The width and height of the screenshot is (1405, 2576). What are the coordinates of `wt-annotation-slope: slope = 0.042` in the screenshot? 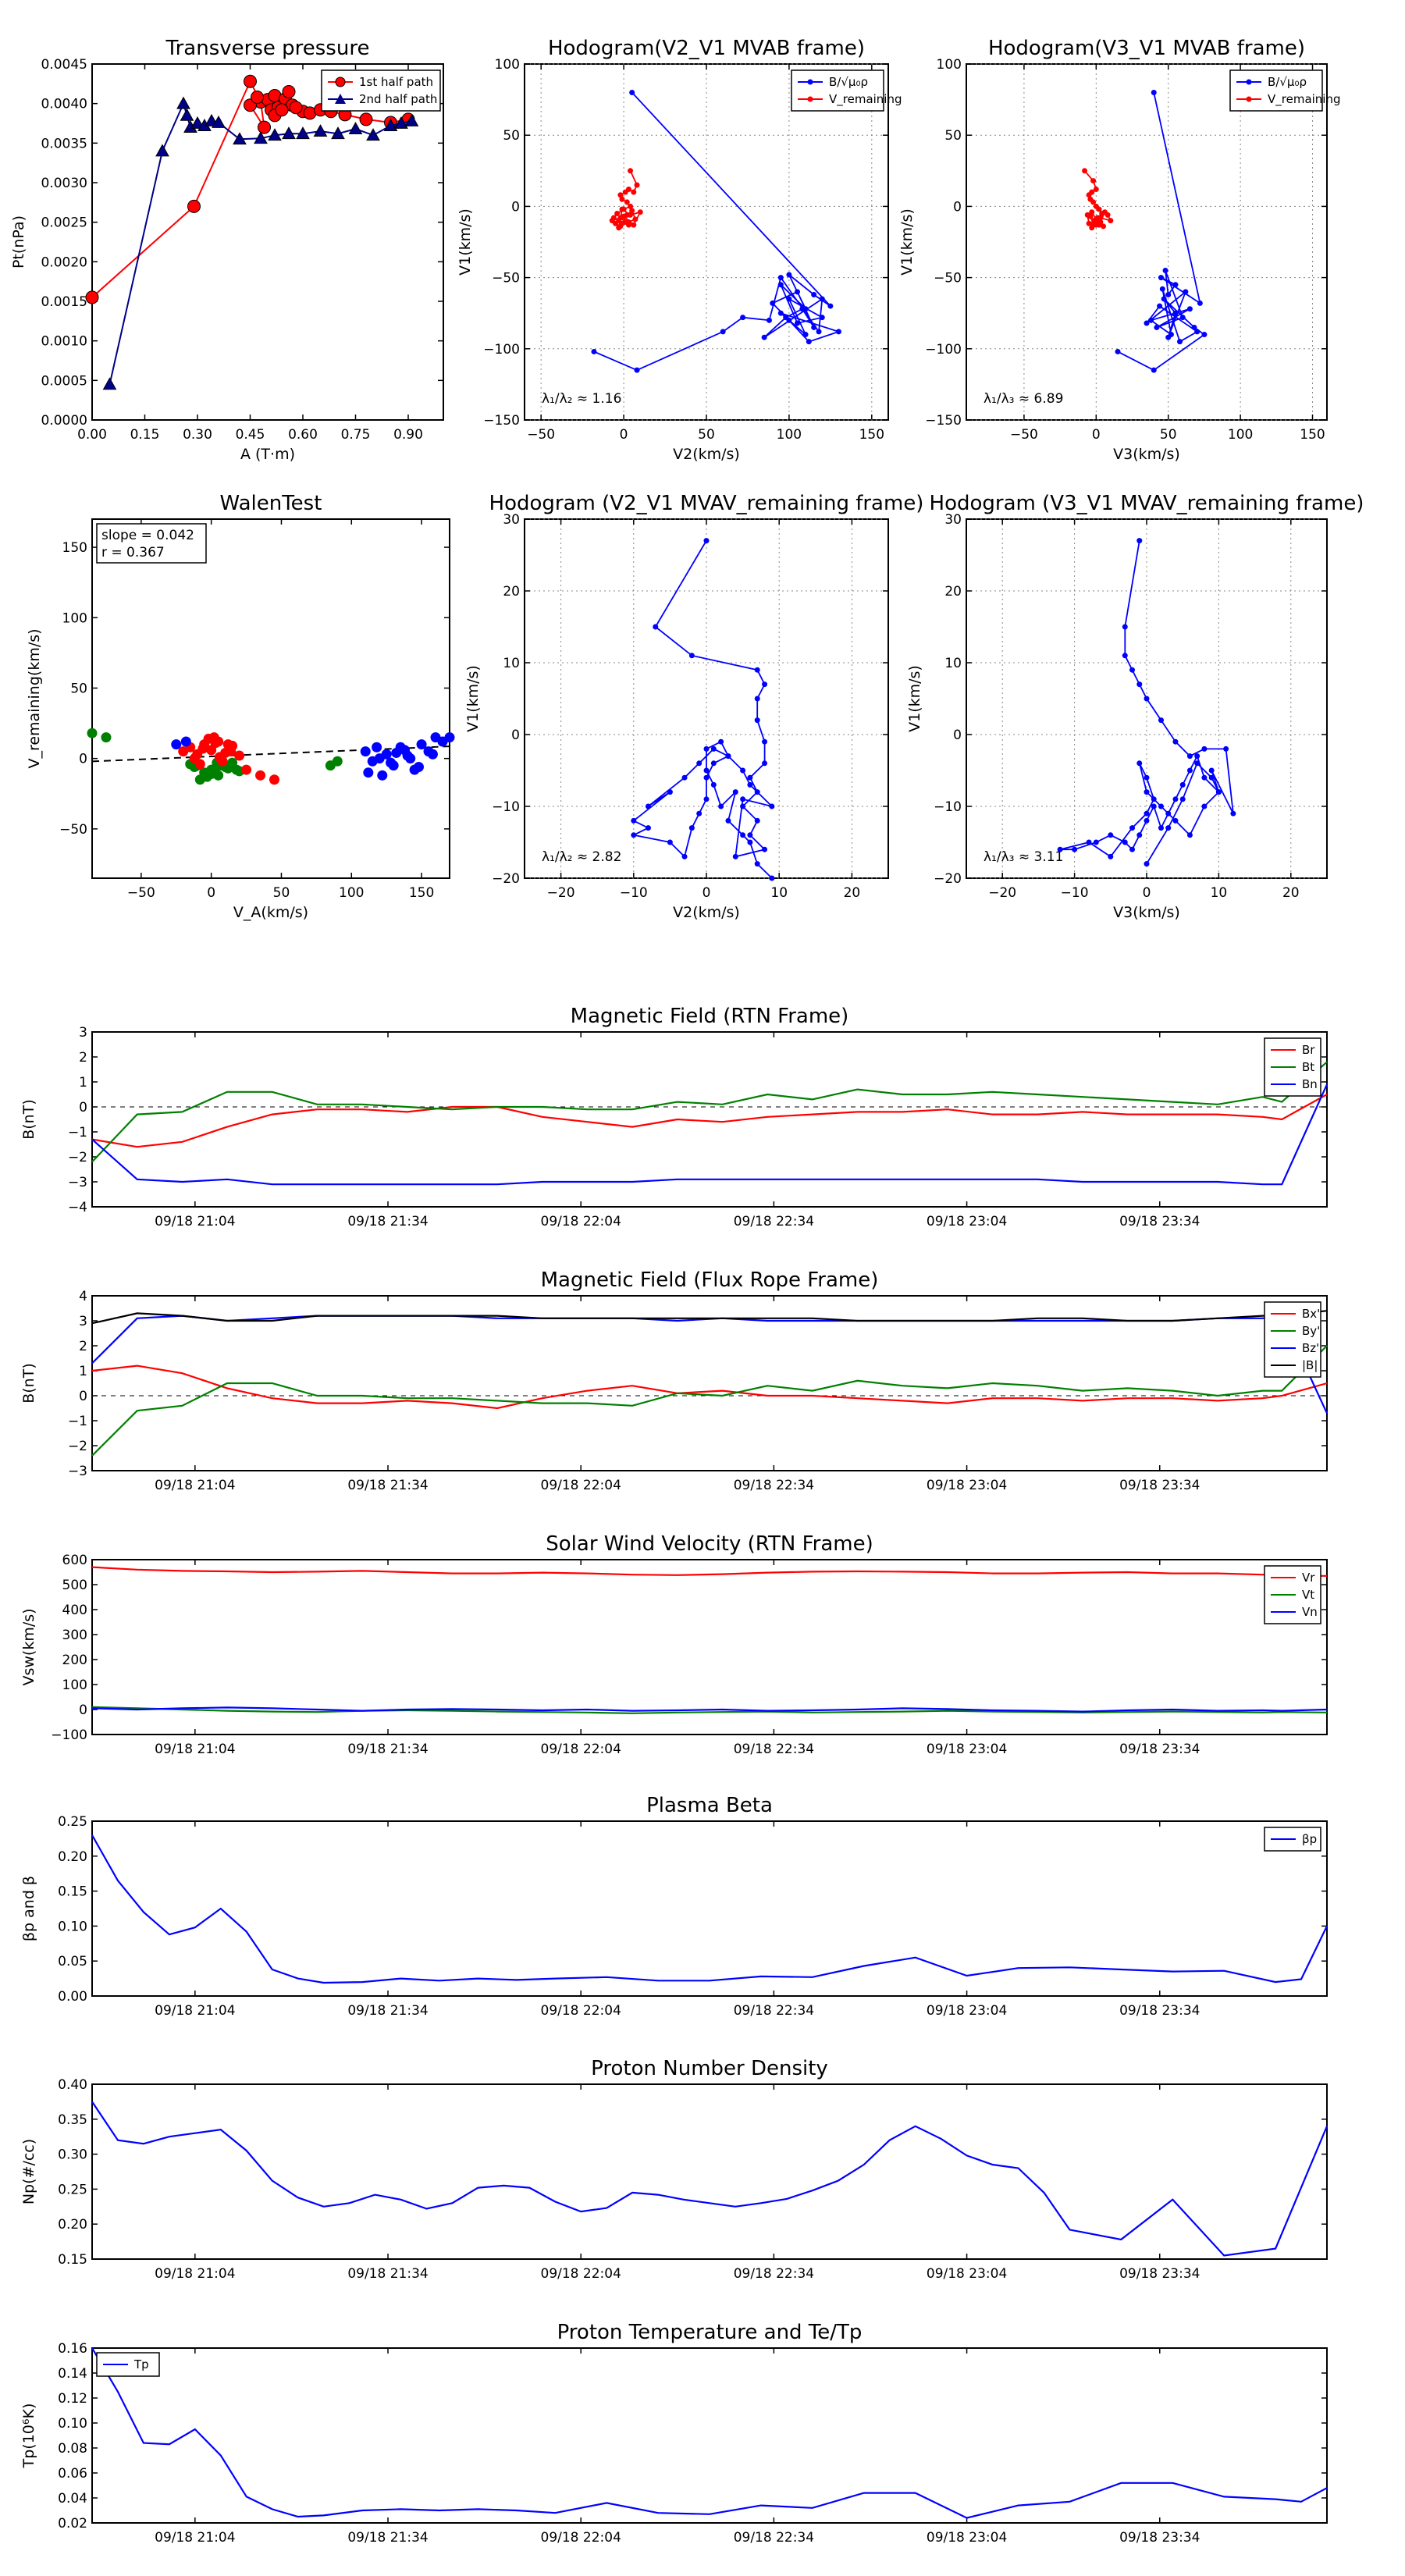 It's located at (147, 535).